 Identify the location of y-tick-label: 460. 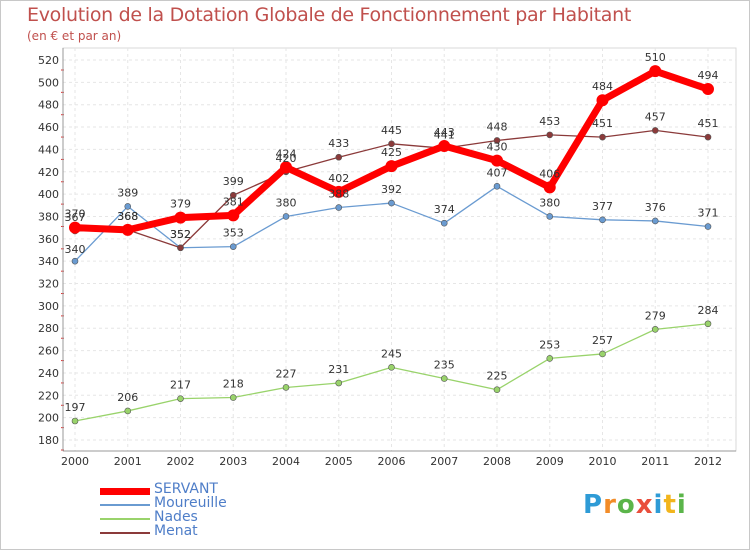
(48, 127).